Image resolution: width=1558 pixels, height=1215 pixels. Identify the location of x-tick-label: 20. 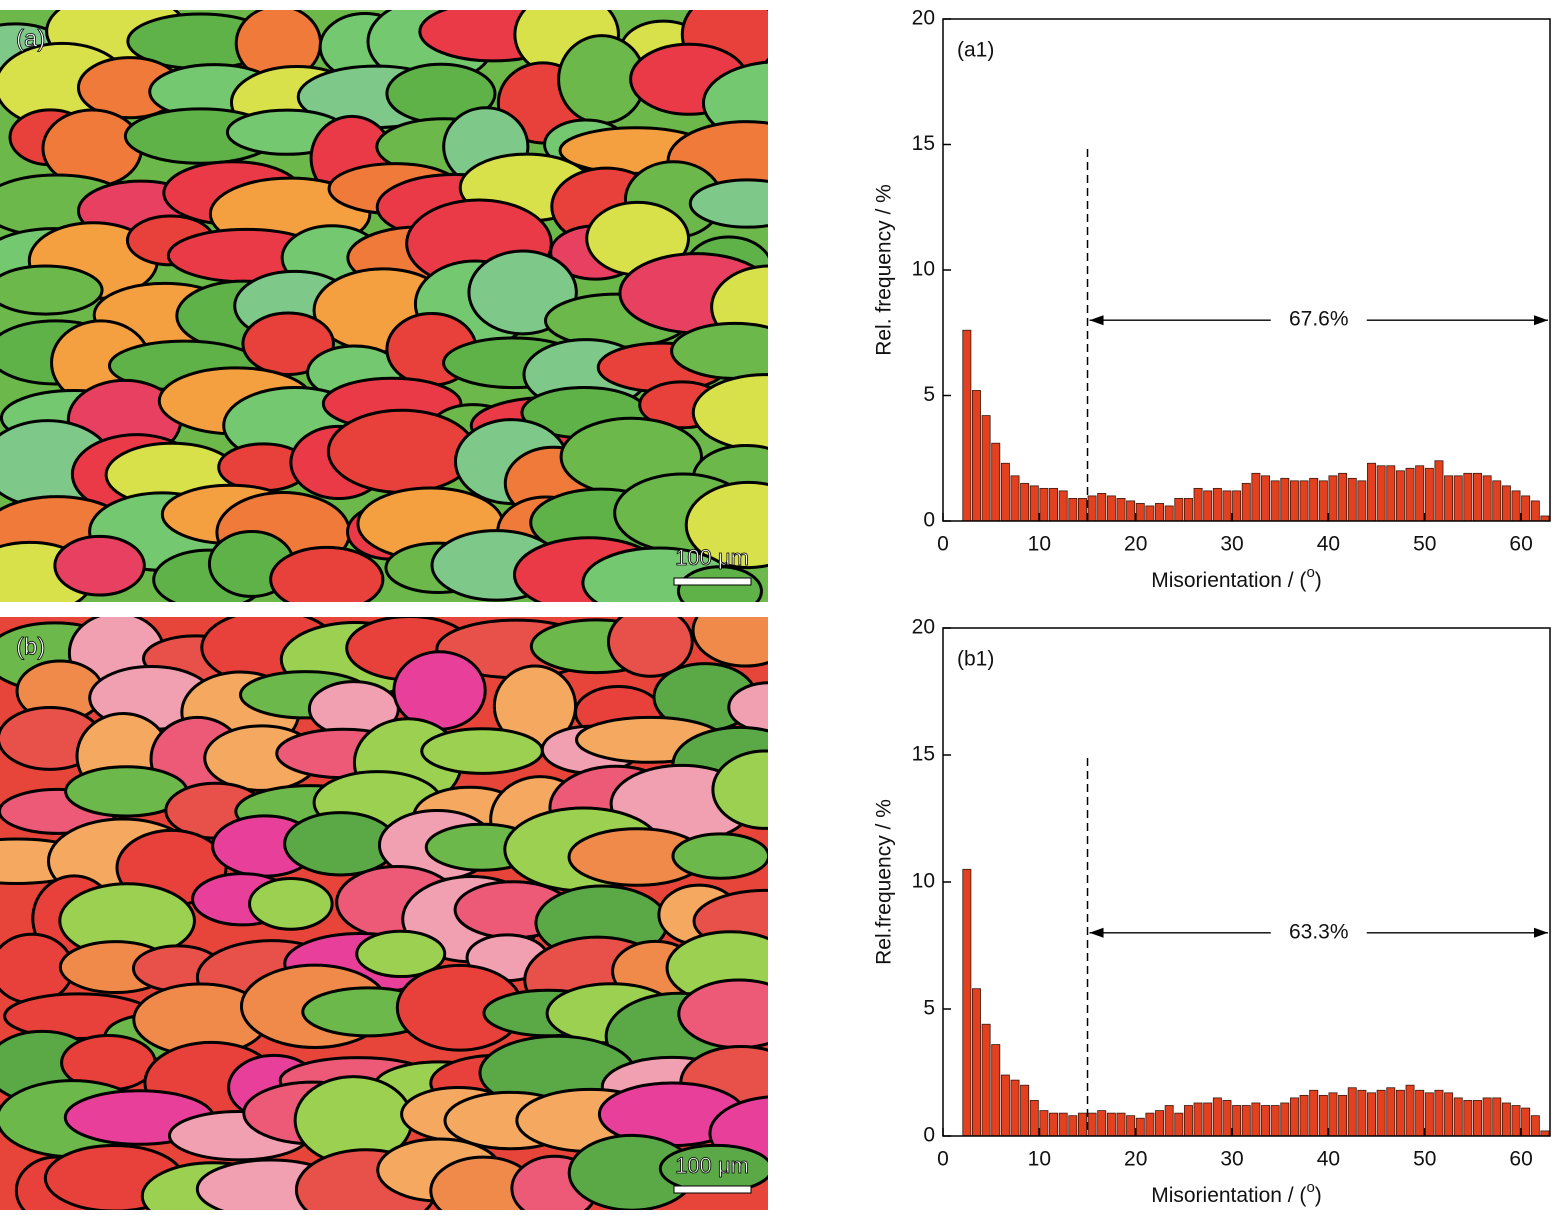
(1135, 1159).